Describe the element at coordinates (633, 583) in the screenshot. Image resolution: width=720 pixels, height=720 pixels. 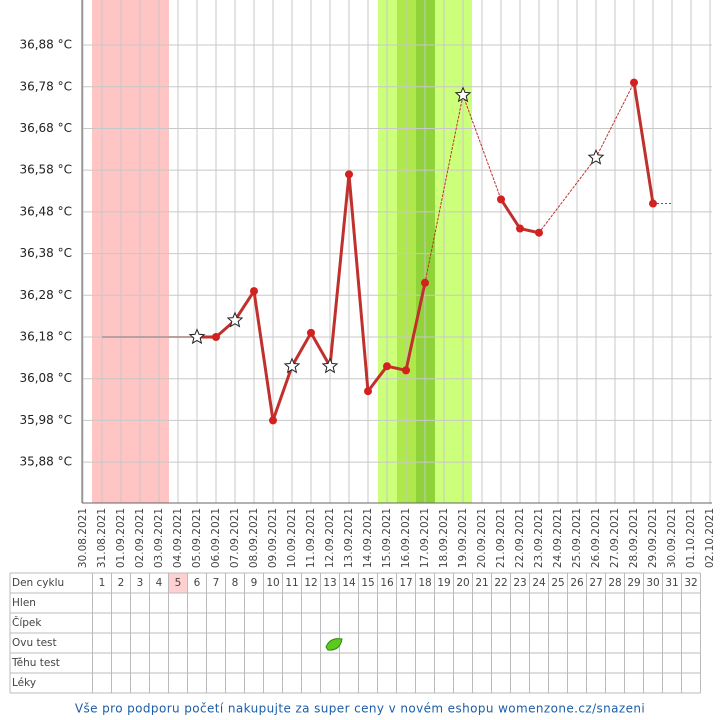
I see `day-number: 29` at that location.